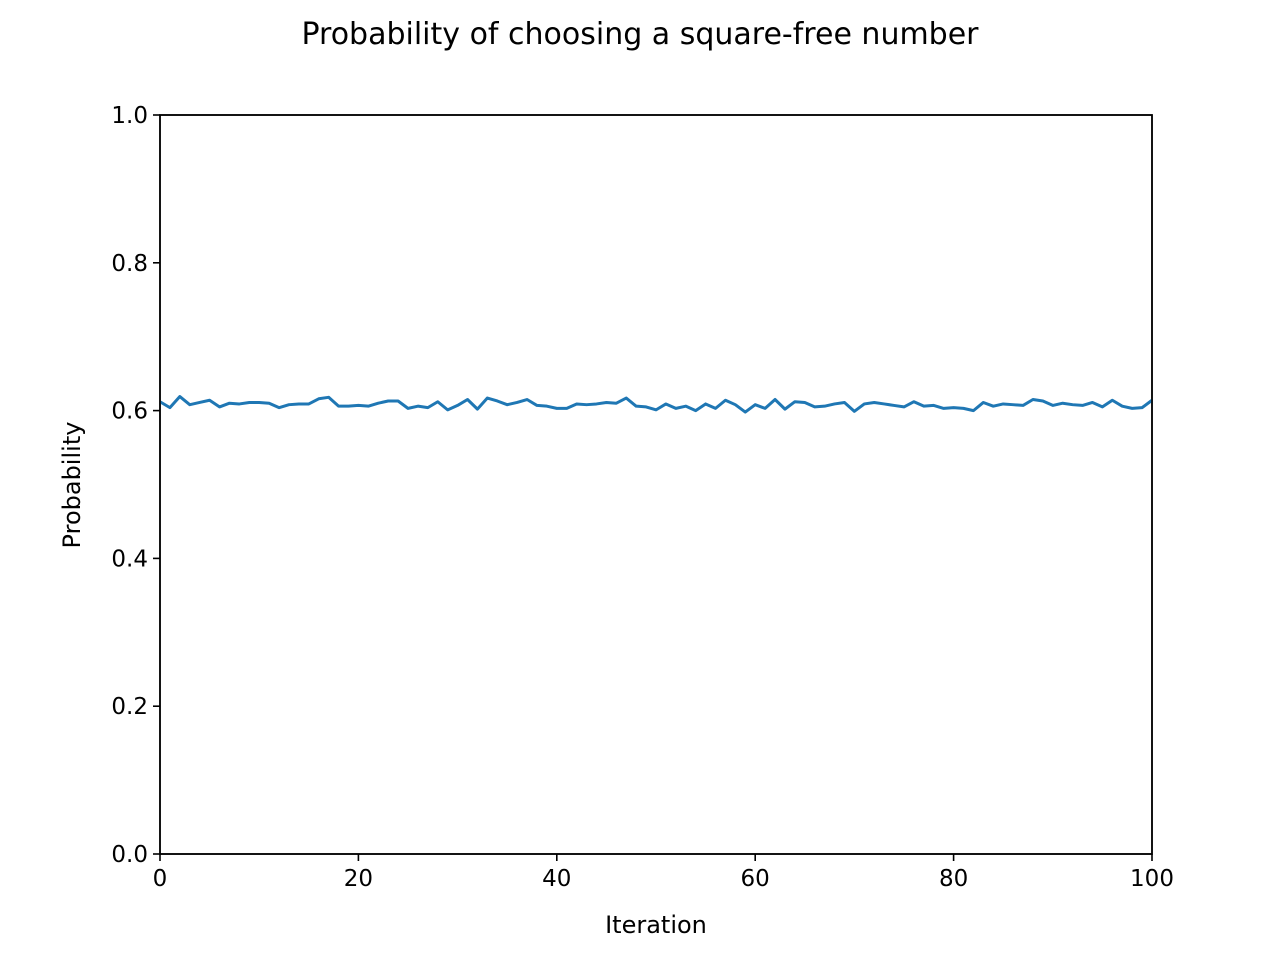 The width and height of the screenshot is (1280, 960). Describe the element at coordinates (72, 485) in the screenshot. I see `y-axis-label: Probability` at that location.